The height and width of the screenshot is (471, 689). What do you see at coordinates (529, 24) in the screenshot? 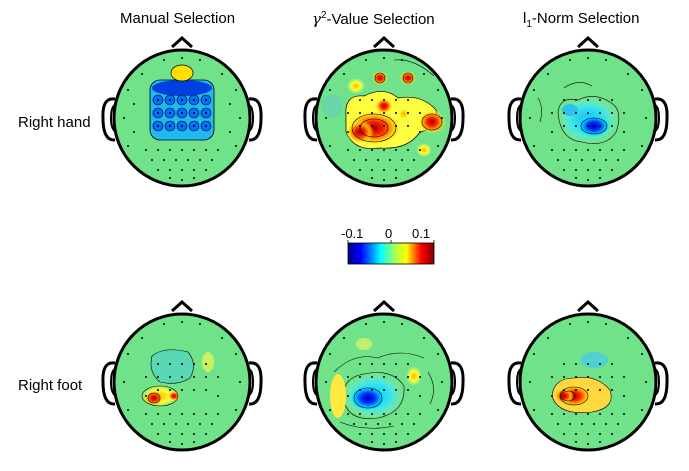
I see `l1-subscript: 1` at bounding box center [529, 24].